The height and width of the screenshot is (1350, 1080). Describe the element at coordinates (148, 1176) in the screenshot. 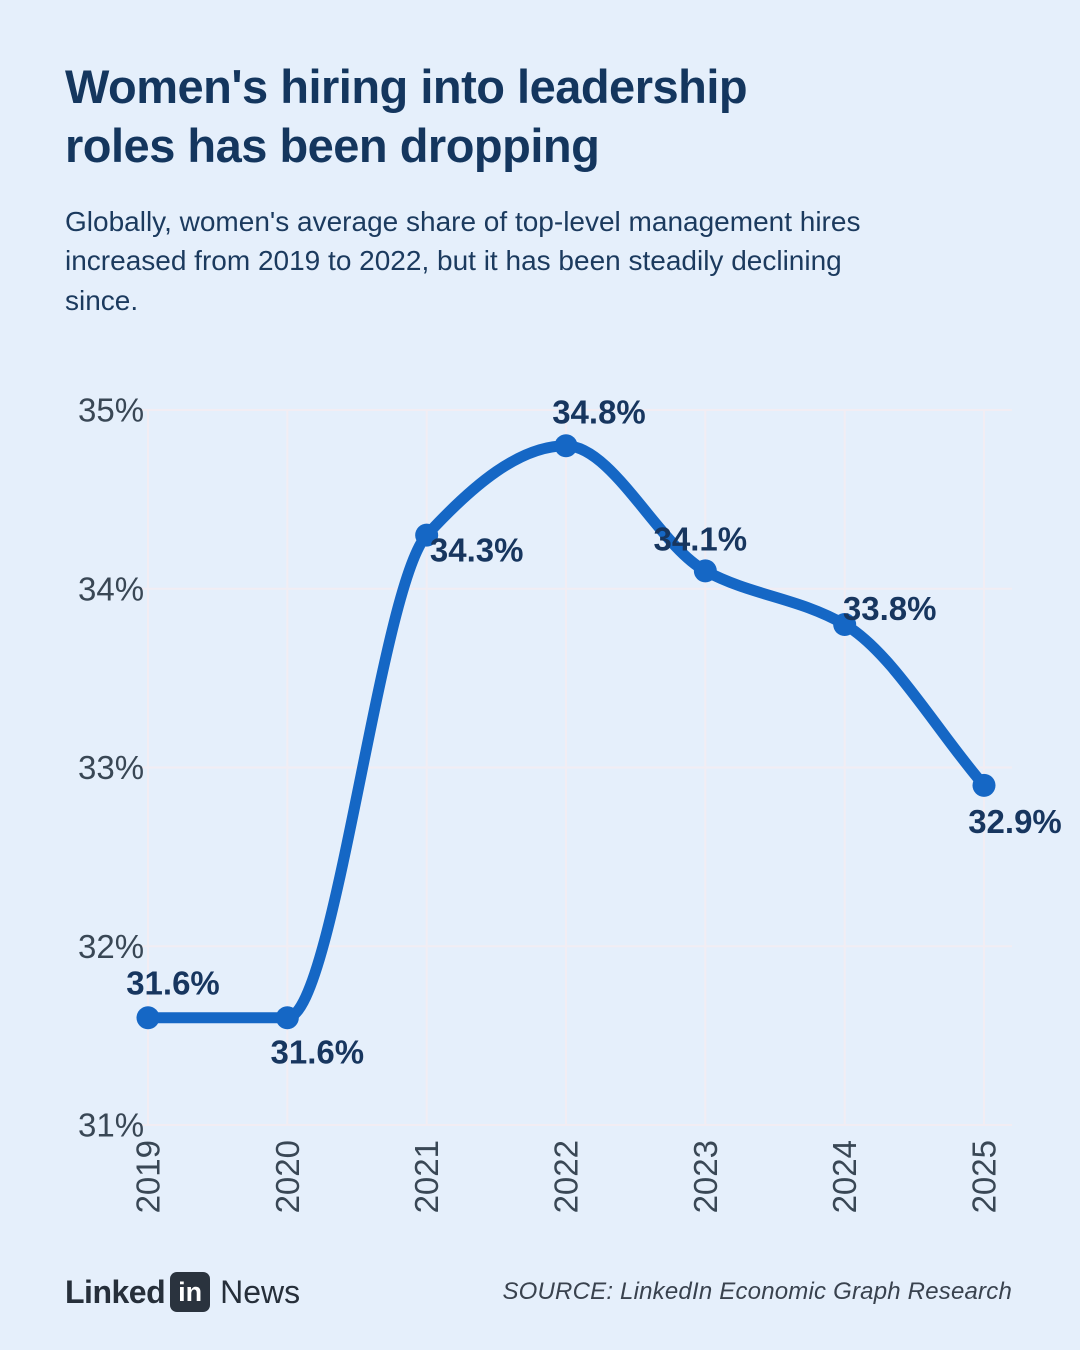

I see `x-axis-tick-2019: 2019` at that location.